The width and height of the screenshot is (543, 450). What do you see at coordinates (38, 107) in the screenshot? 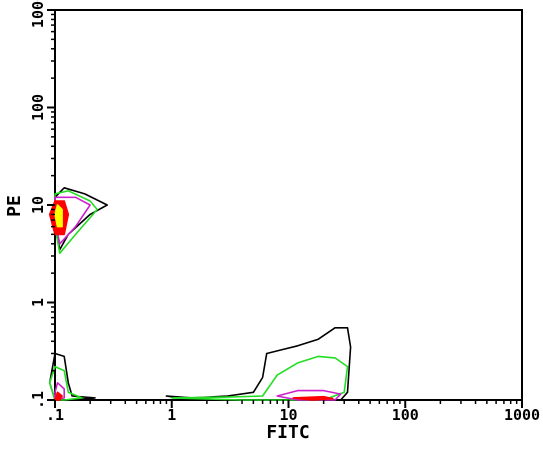
I see `y-tick-label: 100` at bounding box center [38, 107].